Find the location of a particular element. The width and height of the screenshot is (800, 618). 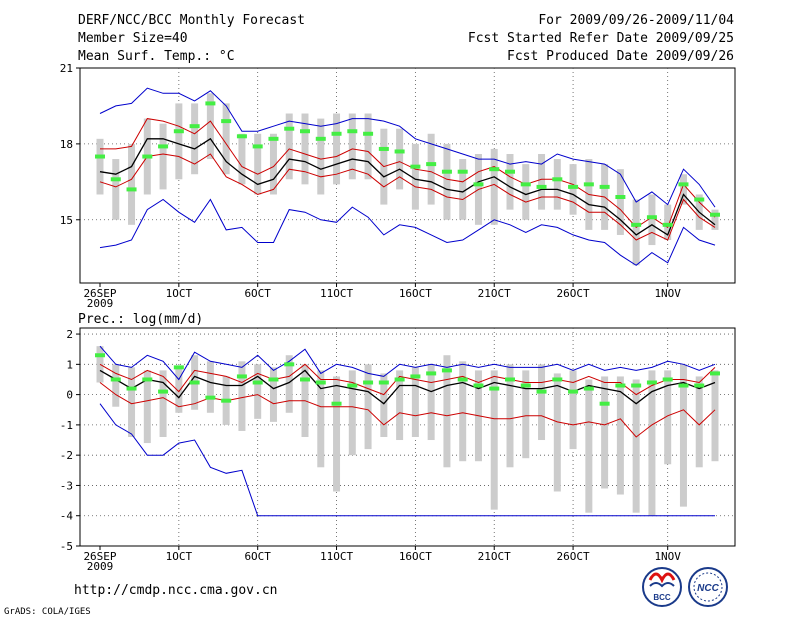

source-url: http://cmdp.ncc.cma.gov.cn is located at coordinates (176, 590).